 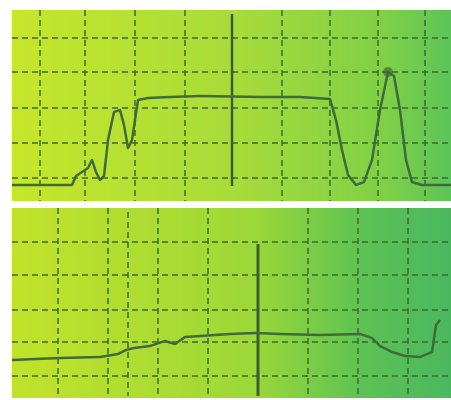 What do you see at coordinates (388, 72) in the screenshot?
I see `marker` at bounding box center [388, 72].